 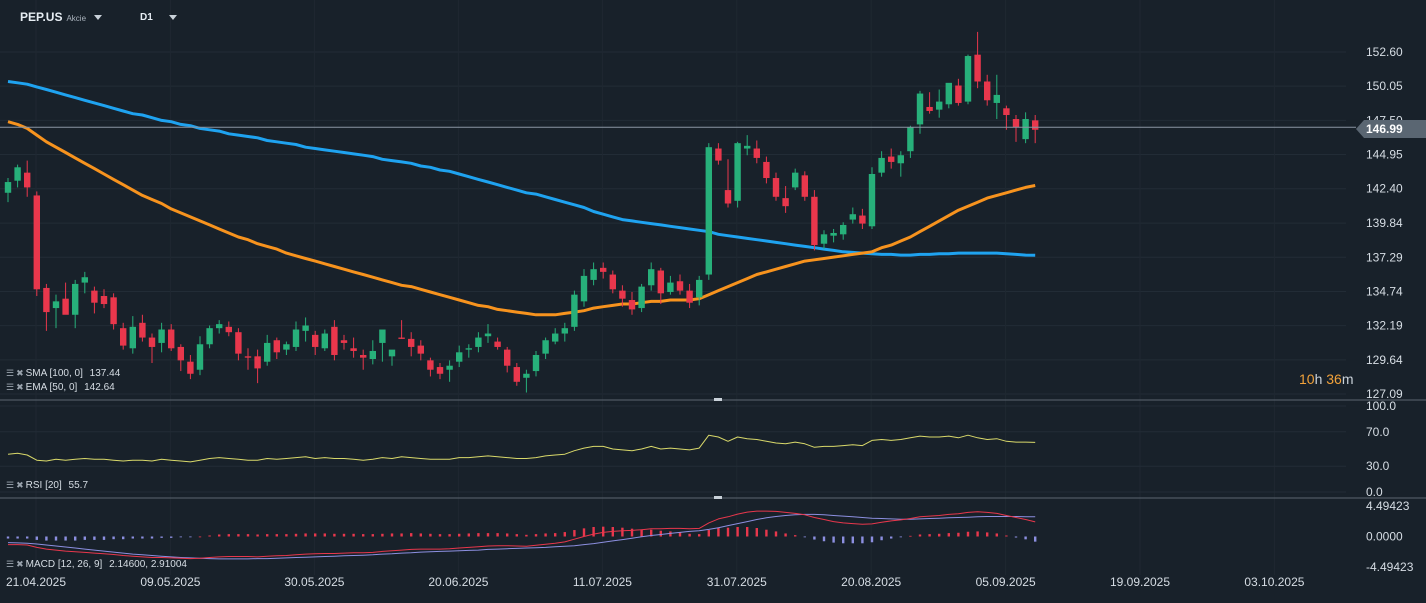 What do you see at coordinates (1140, 582) in the screenshot?
I see `time-tick-label: 19.09.2025` at bounding box center [1140, 582].